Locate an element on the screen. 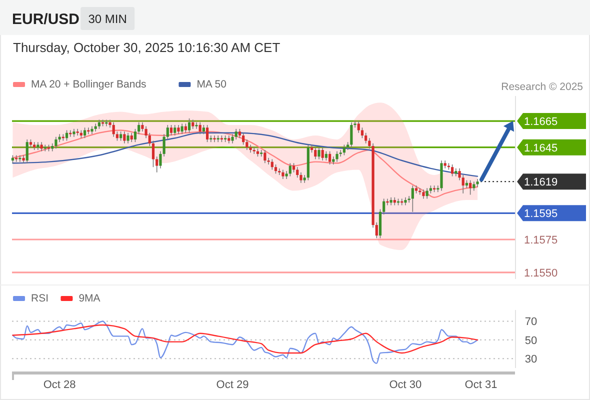  legend-label: RSI is located at coordinates (40, 298).